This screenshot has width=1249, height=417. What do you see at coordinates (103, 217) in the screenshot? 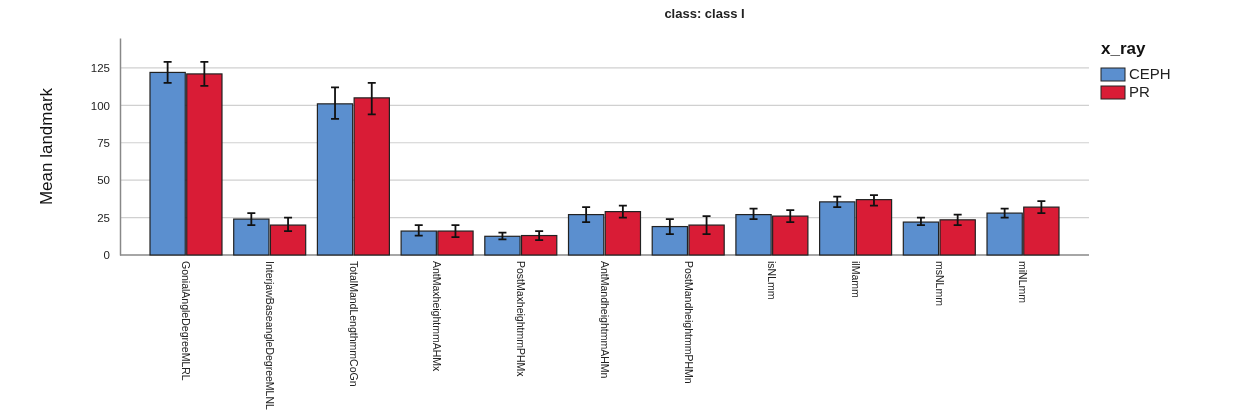
I see `y-tick-label: 25` at bounding box center [103, 217].